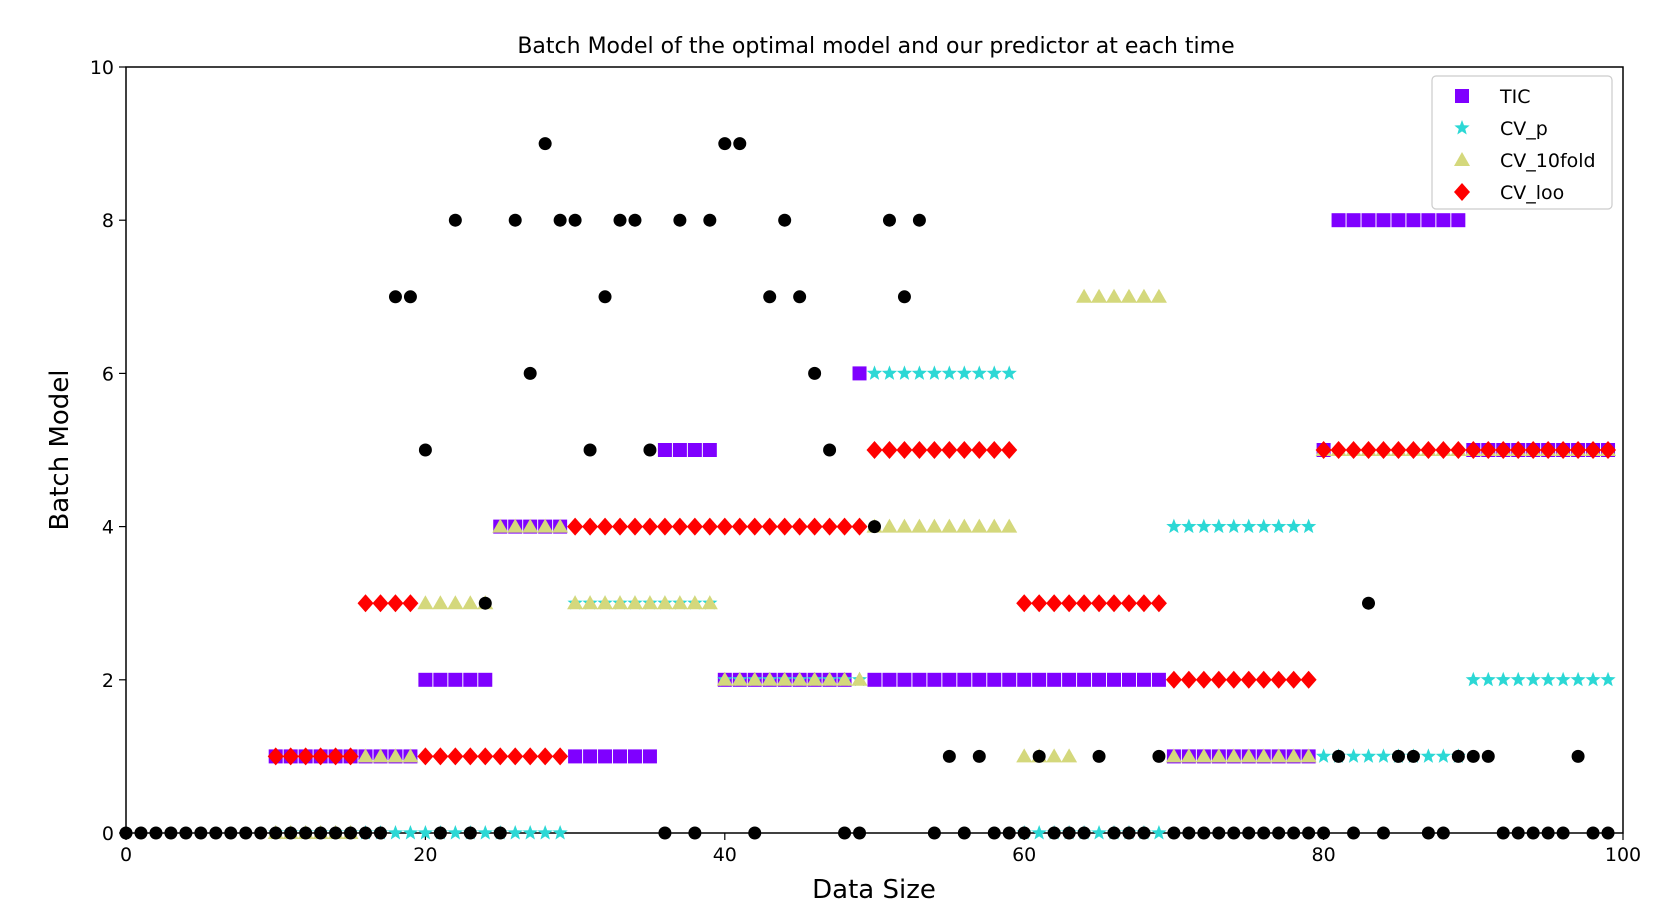  I want to click on legend-frame, so click(1522, 142).